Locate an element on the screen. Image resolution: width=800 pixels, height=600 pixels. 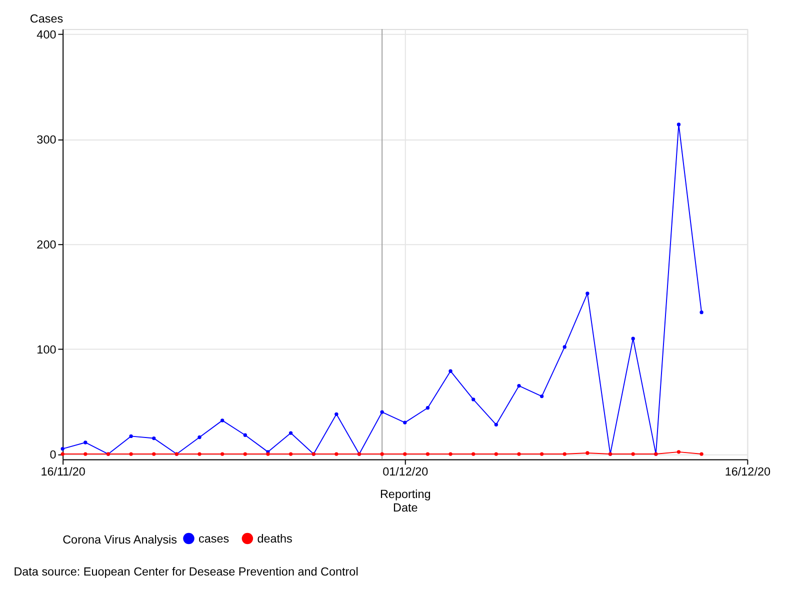
legend-label: deaths is located at coordinates (275, 539).